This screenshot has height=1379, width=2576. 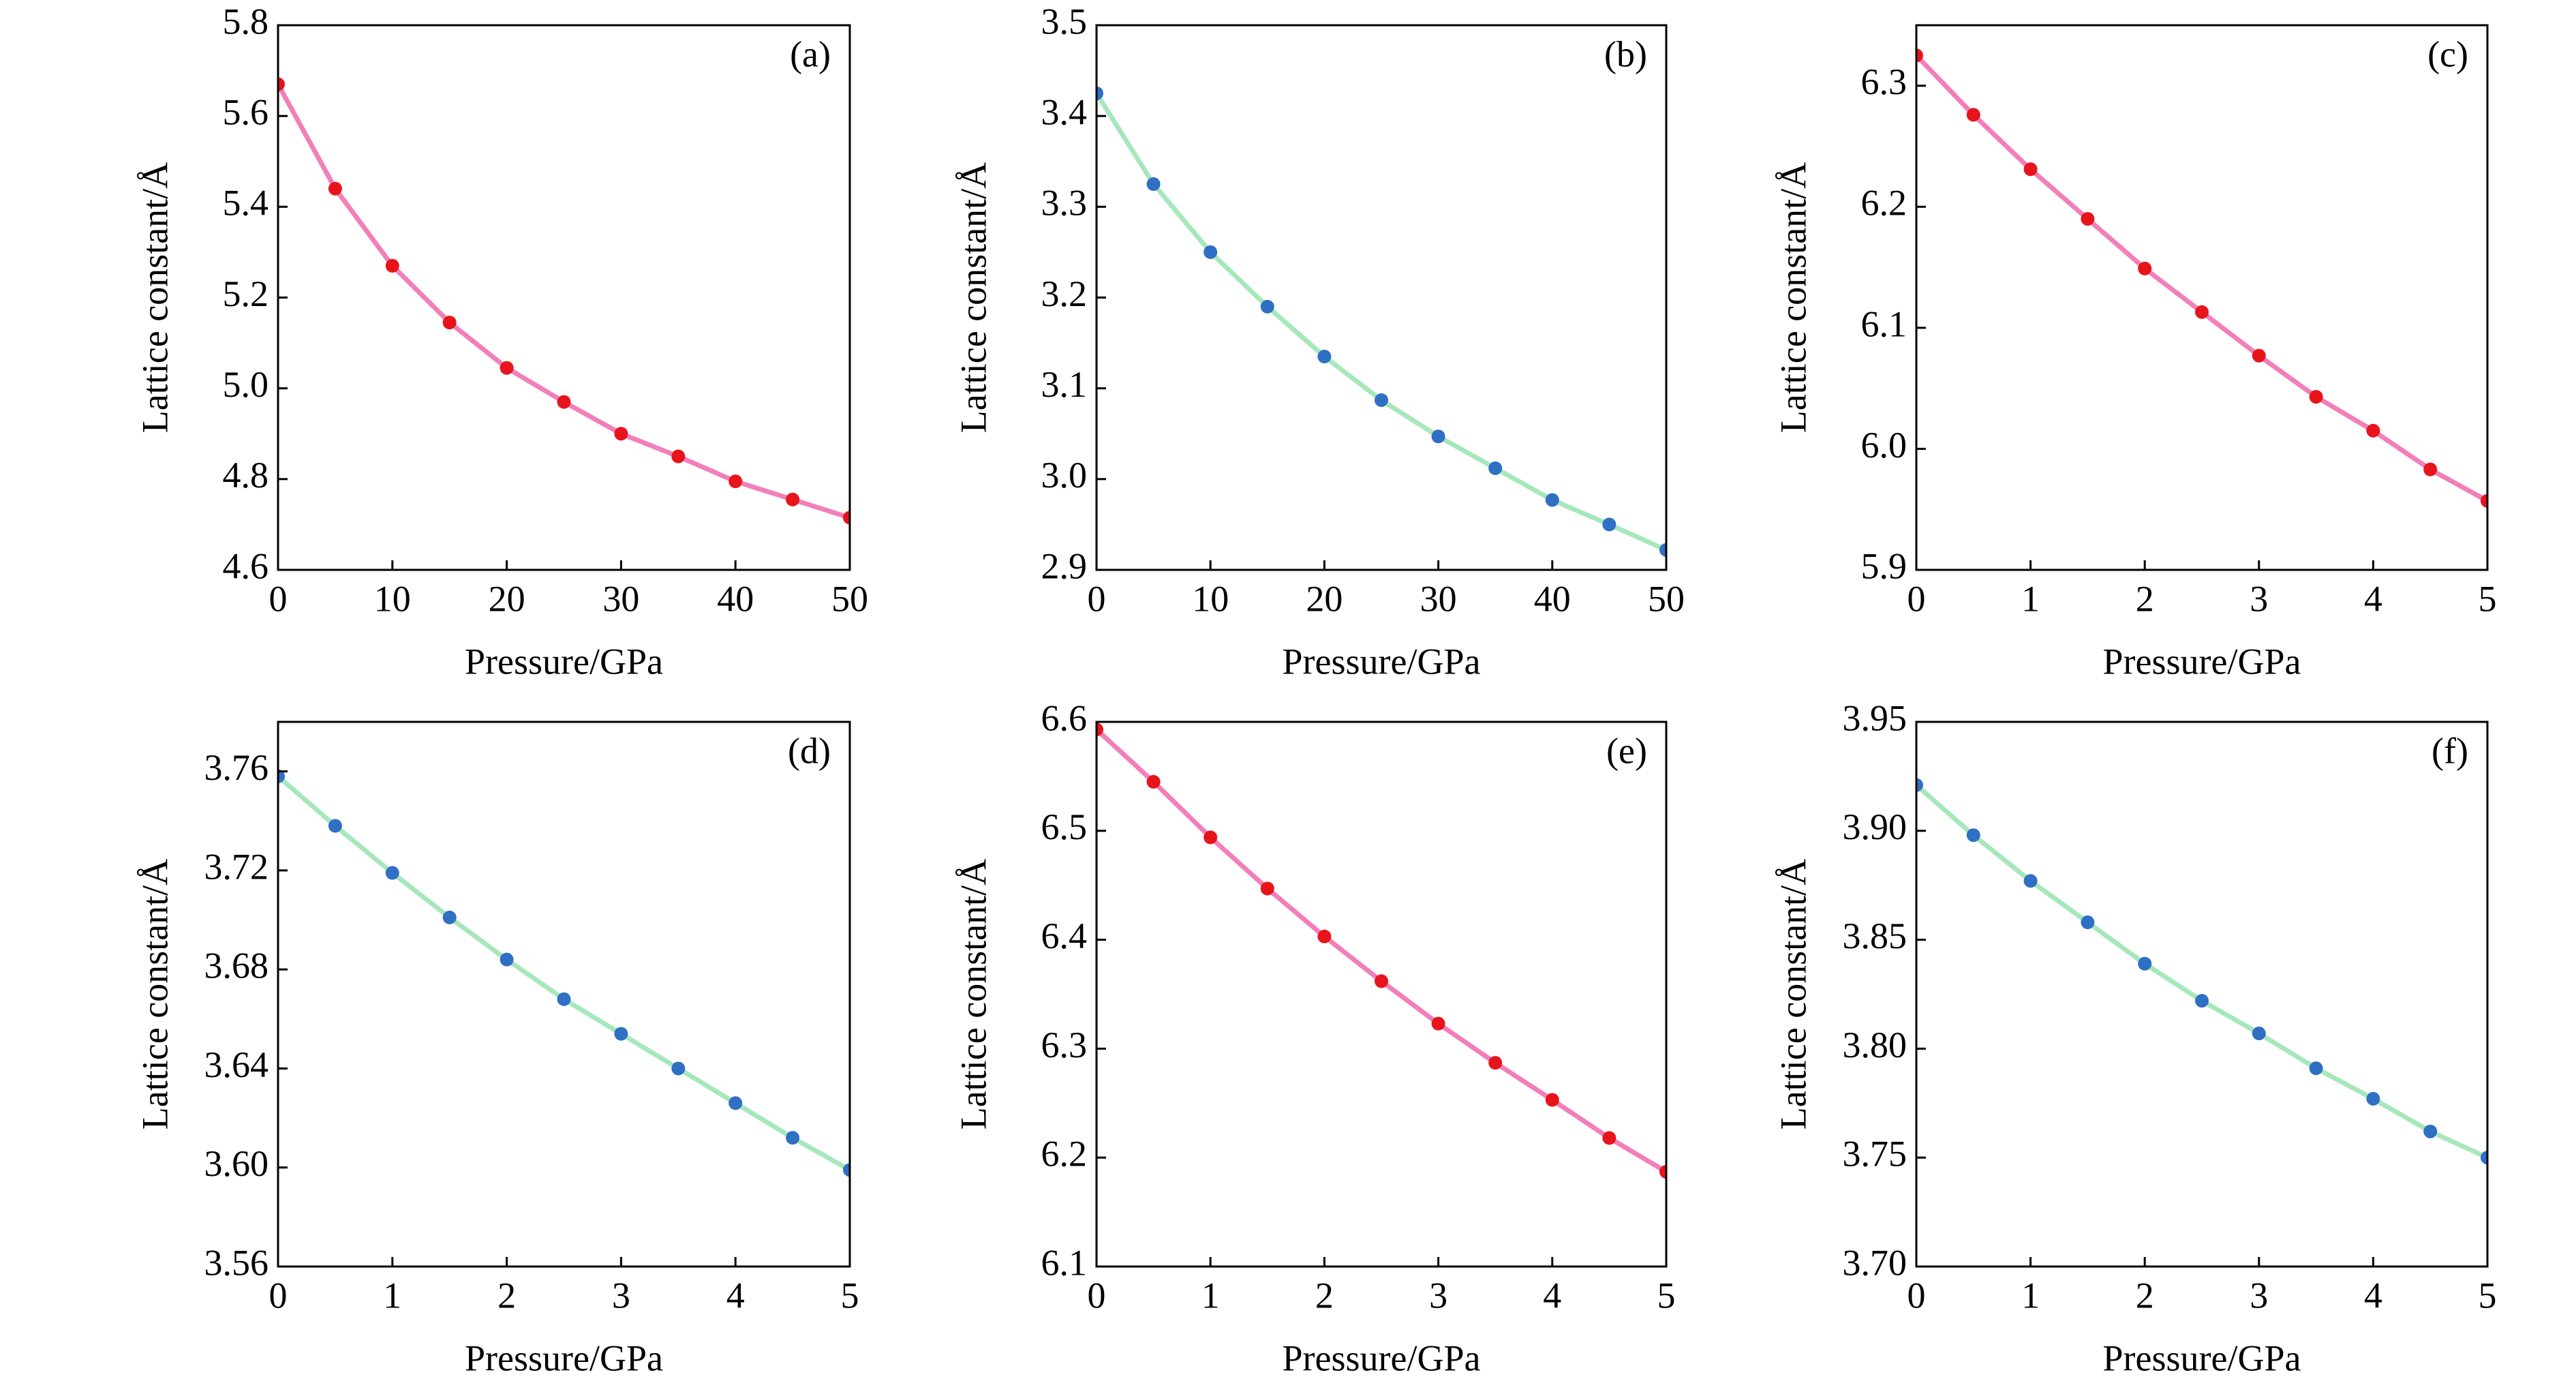 I want to click on panel-label: (e), so click(x=1627, y=751).